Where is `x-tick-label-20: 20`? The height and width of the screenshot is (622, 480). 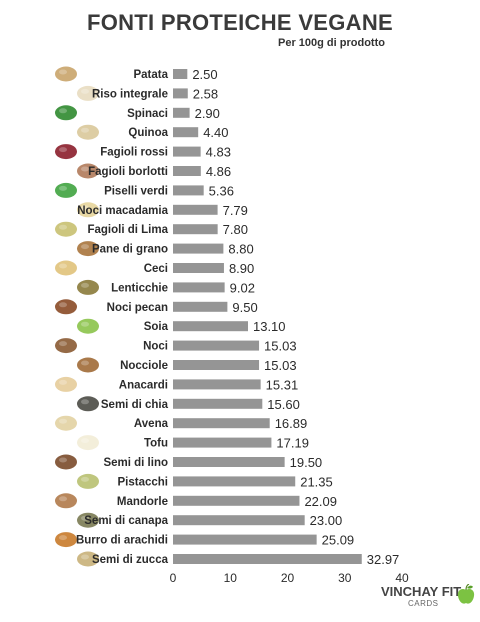 x-tick-label-20: 20 is located at coordinates (288, 578).